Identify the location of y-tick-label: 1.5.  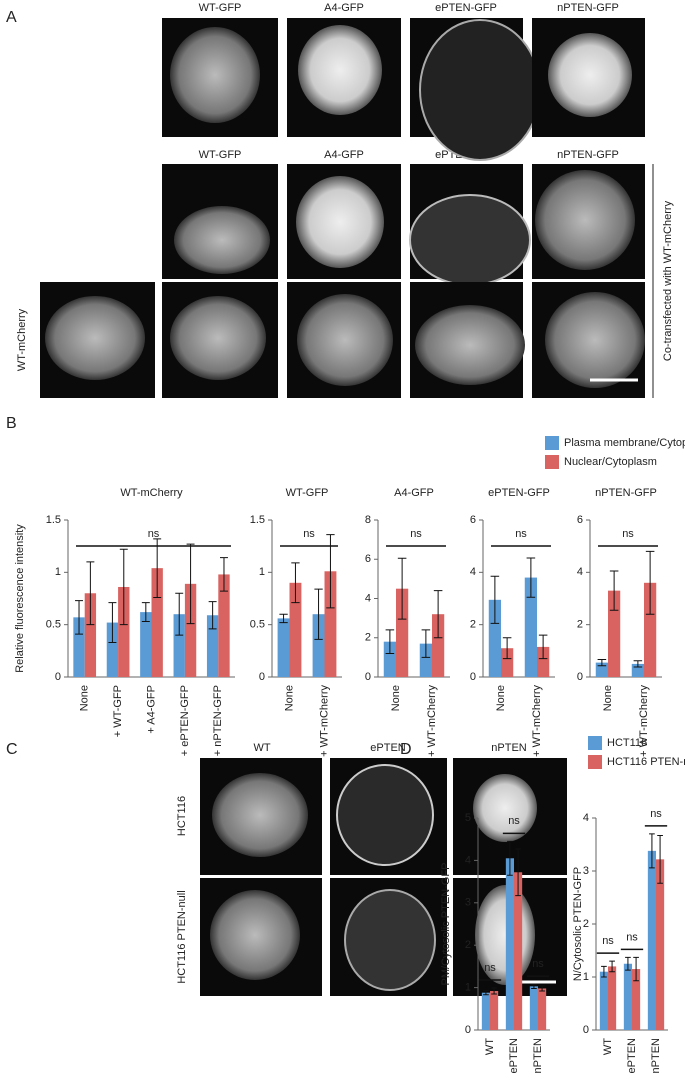
(53, 520).